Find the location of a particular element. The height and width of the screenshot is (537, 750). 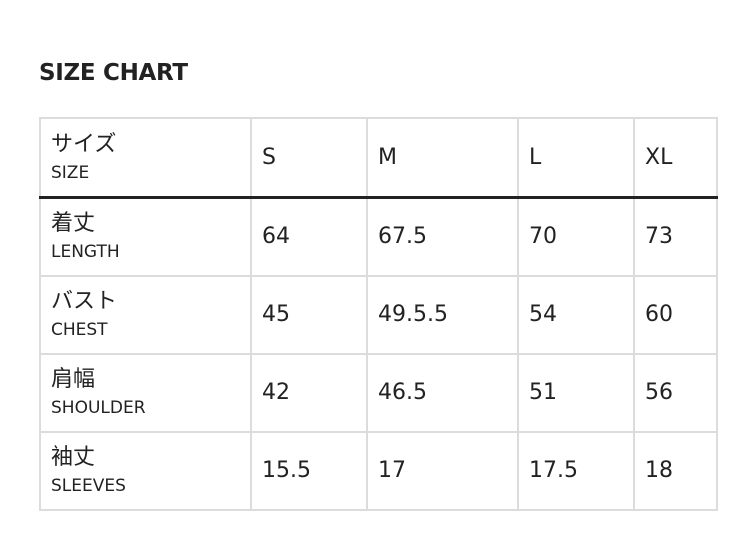

row-label-cell: バスト CHEST is located at coordinates (145, 314).